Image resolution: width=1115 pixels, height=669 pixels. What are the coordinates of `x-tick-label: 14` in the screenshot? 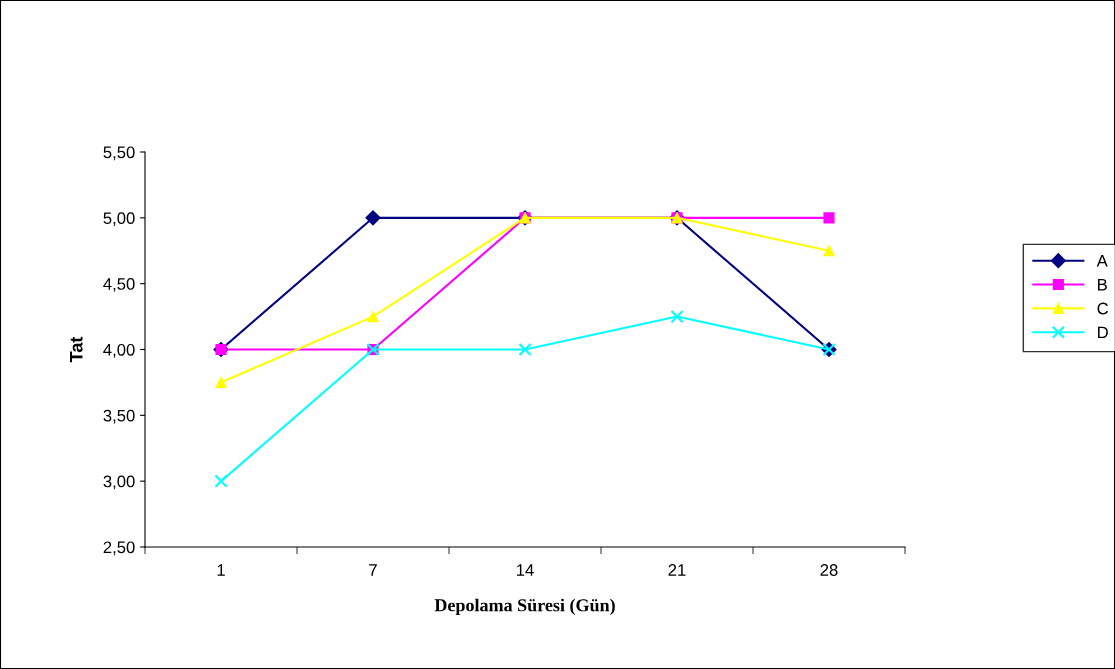 It's located at (525, 570).